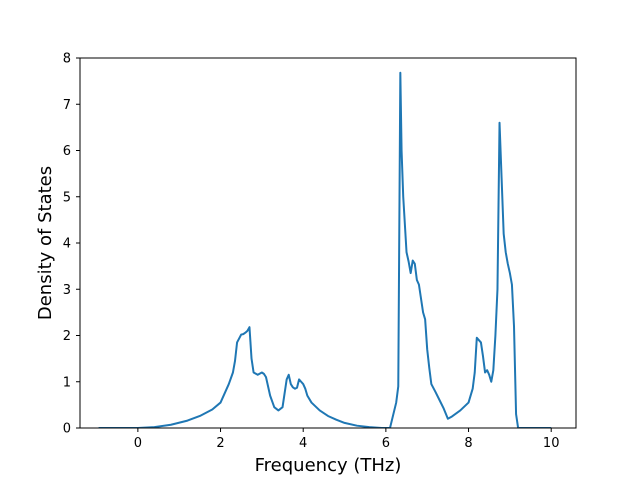  What do you see at coordinates (67, 429) in the screenshot?
I see `y-tick-label: 0` at bounding box center [67, 429].